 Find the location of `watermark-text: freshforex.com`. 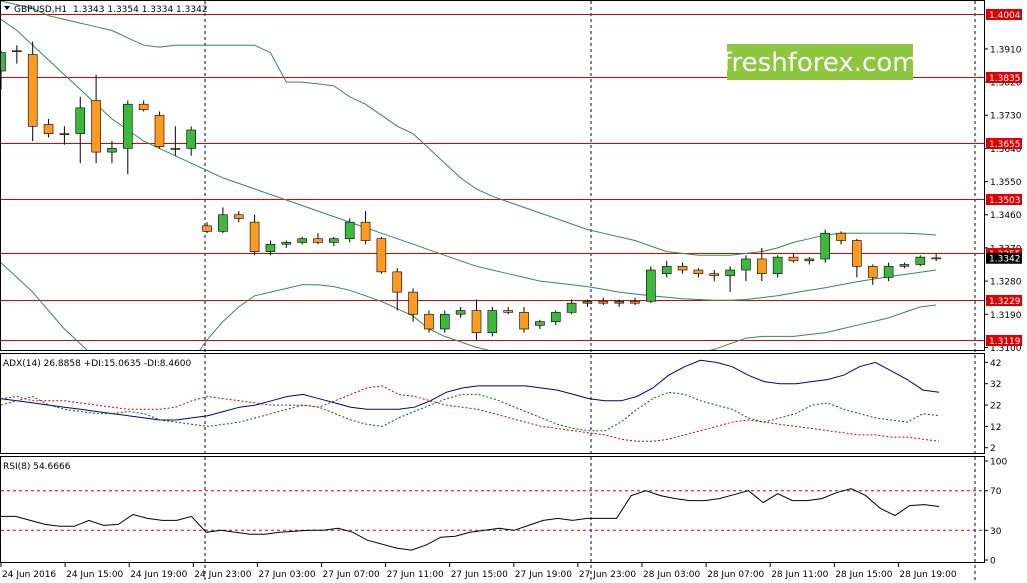

watermark-text: freshforex.com is located at coordinates (819, 63).